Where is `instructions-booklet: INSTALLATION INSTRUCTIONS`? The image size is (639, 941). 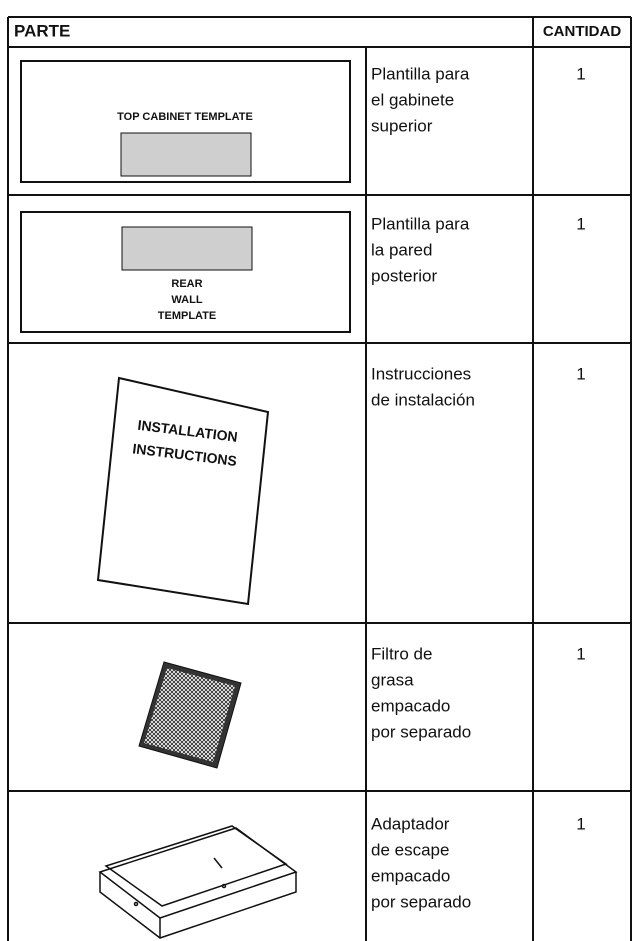 instructions-booklet: INSTALLATION INSTRUCTIONS is located at coordinates (183, 491).